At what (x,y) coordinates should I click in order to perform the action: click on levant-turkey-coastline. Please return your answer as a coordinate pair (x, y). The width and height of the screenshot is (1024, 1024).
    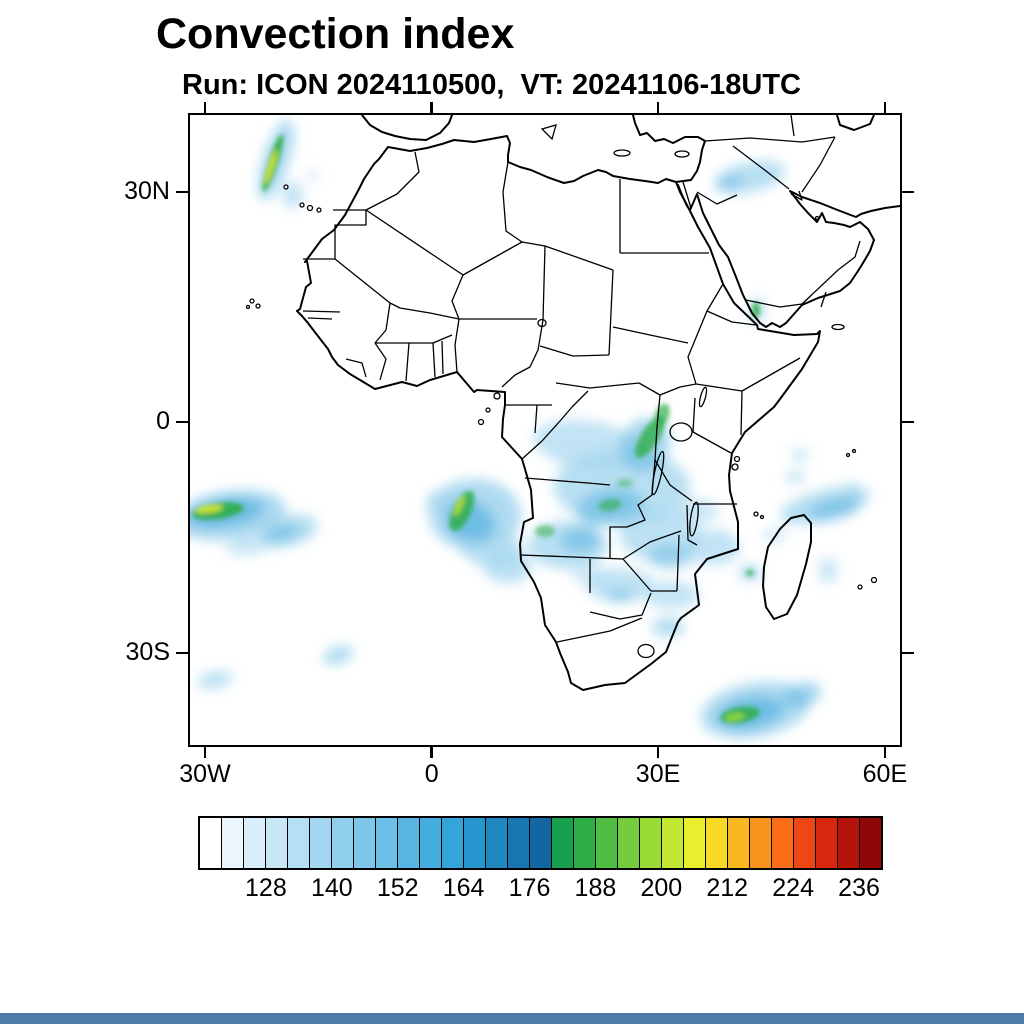
    Looking at the image, I should click on (669, 149).